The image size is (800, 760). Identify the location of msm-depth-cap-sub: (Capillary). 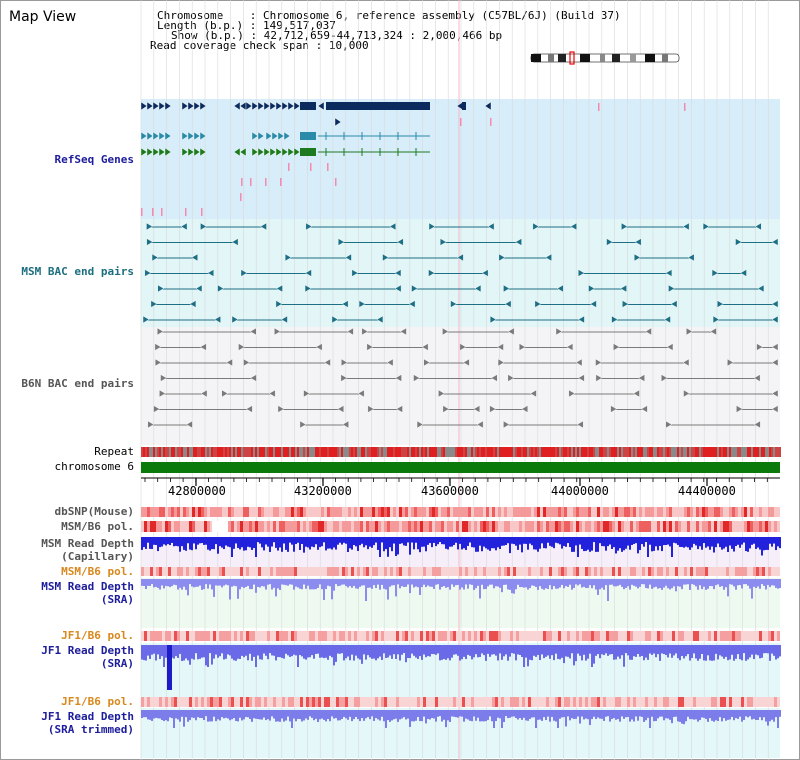
(97, 556).